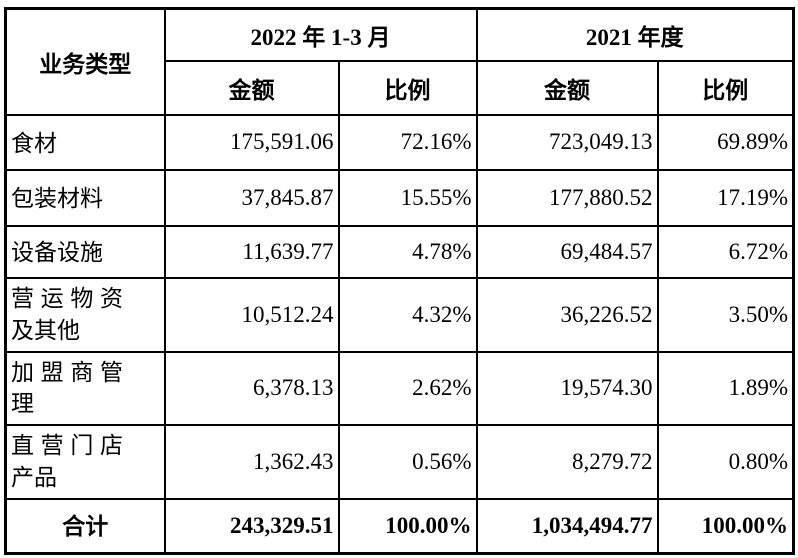  Describe the element at coordinates (725, 388) in the screenshot. I see `ratio-2021-cell: 1.89%` at that location.